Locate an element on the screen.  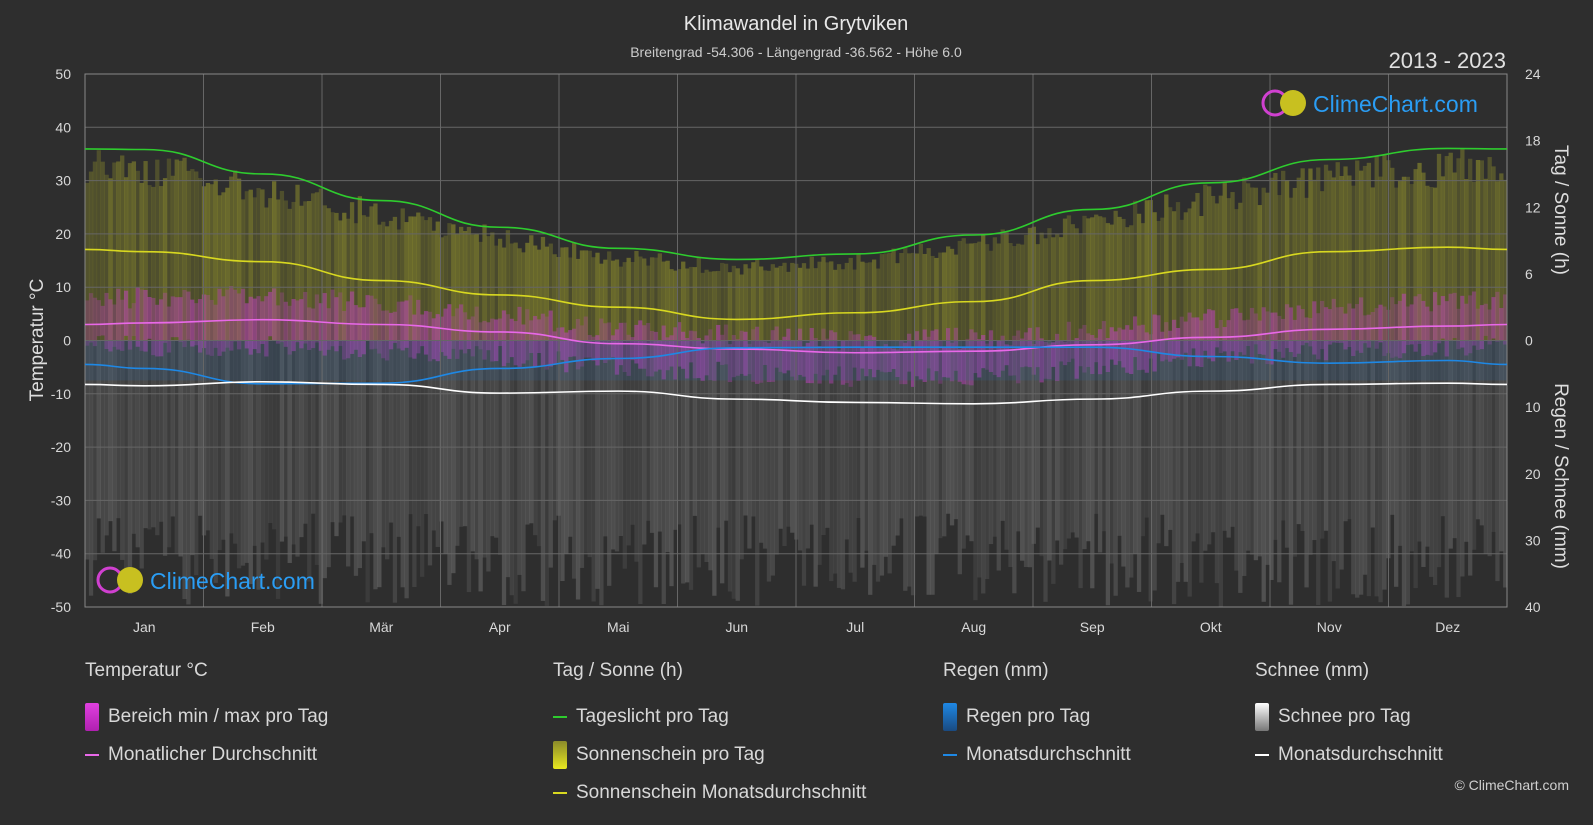
legend-item: Sonnenschein Monatsdurchschnitt is located at coordinates (709, 793).